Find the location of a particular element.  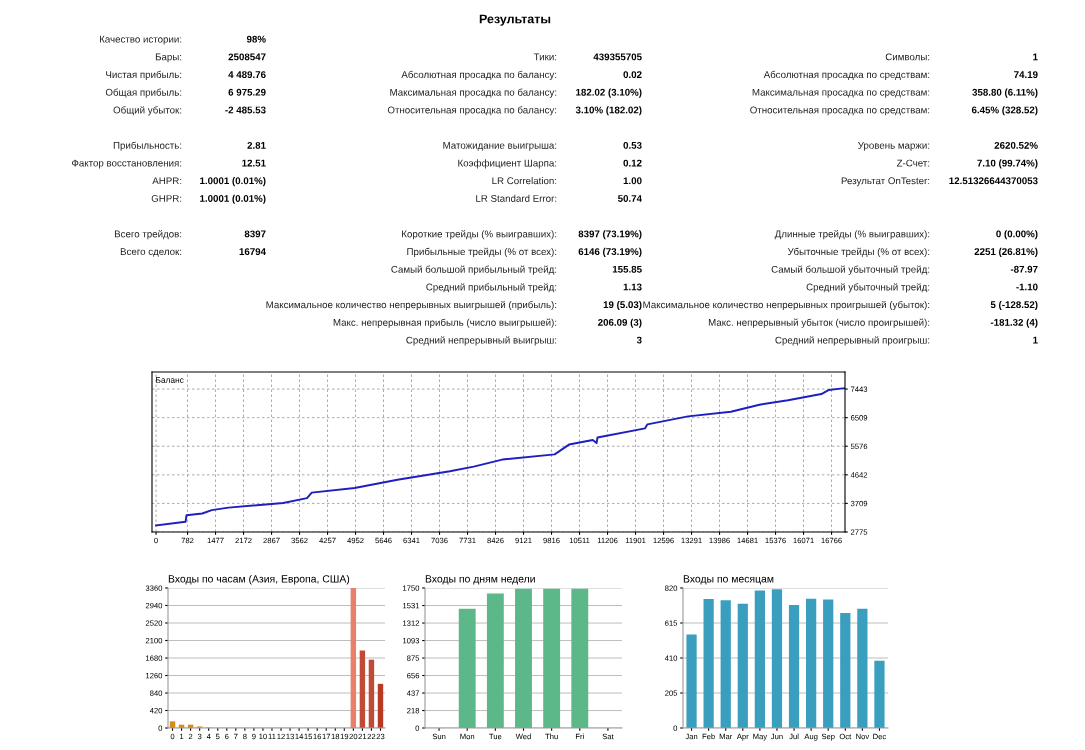

text: 16794 is located at coordinates (252, 252).